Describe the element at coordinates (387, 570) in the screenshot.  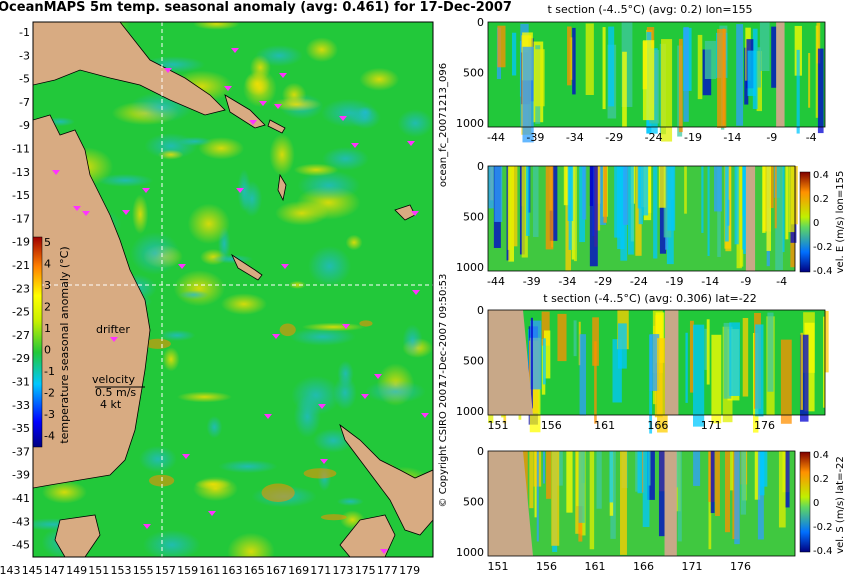
I see `lon-tick: 177` at that location.